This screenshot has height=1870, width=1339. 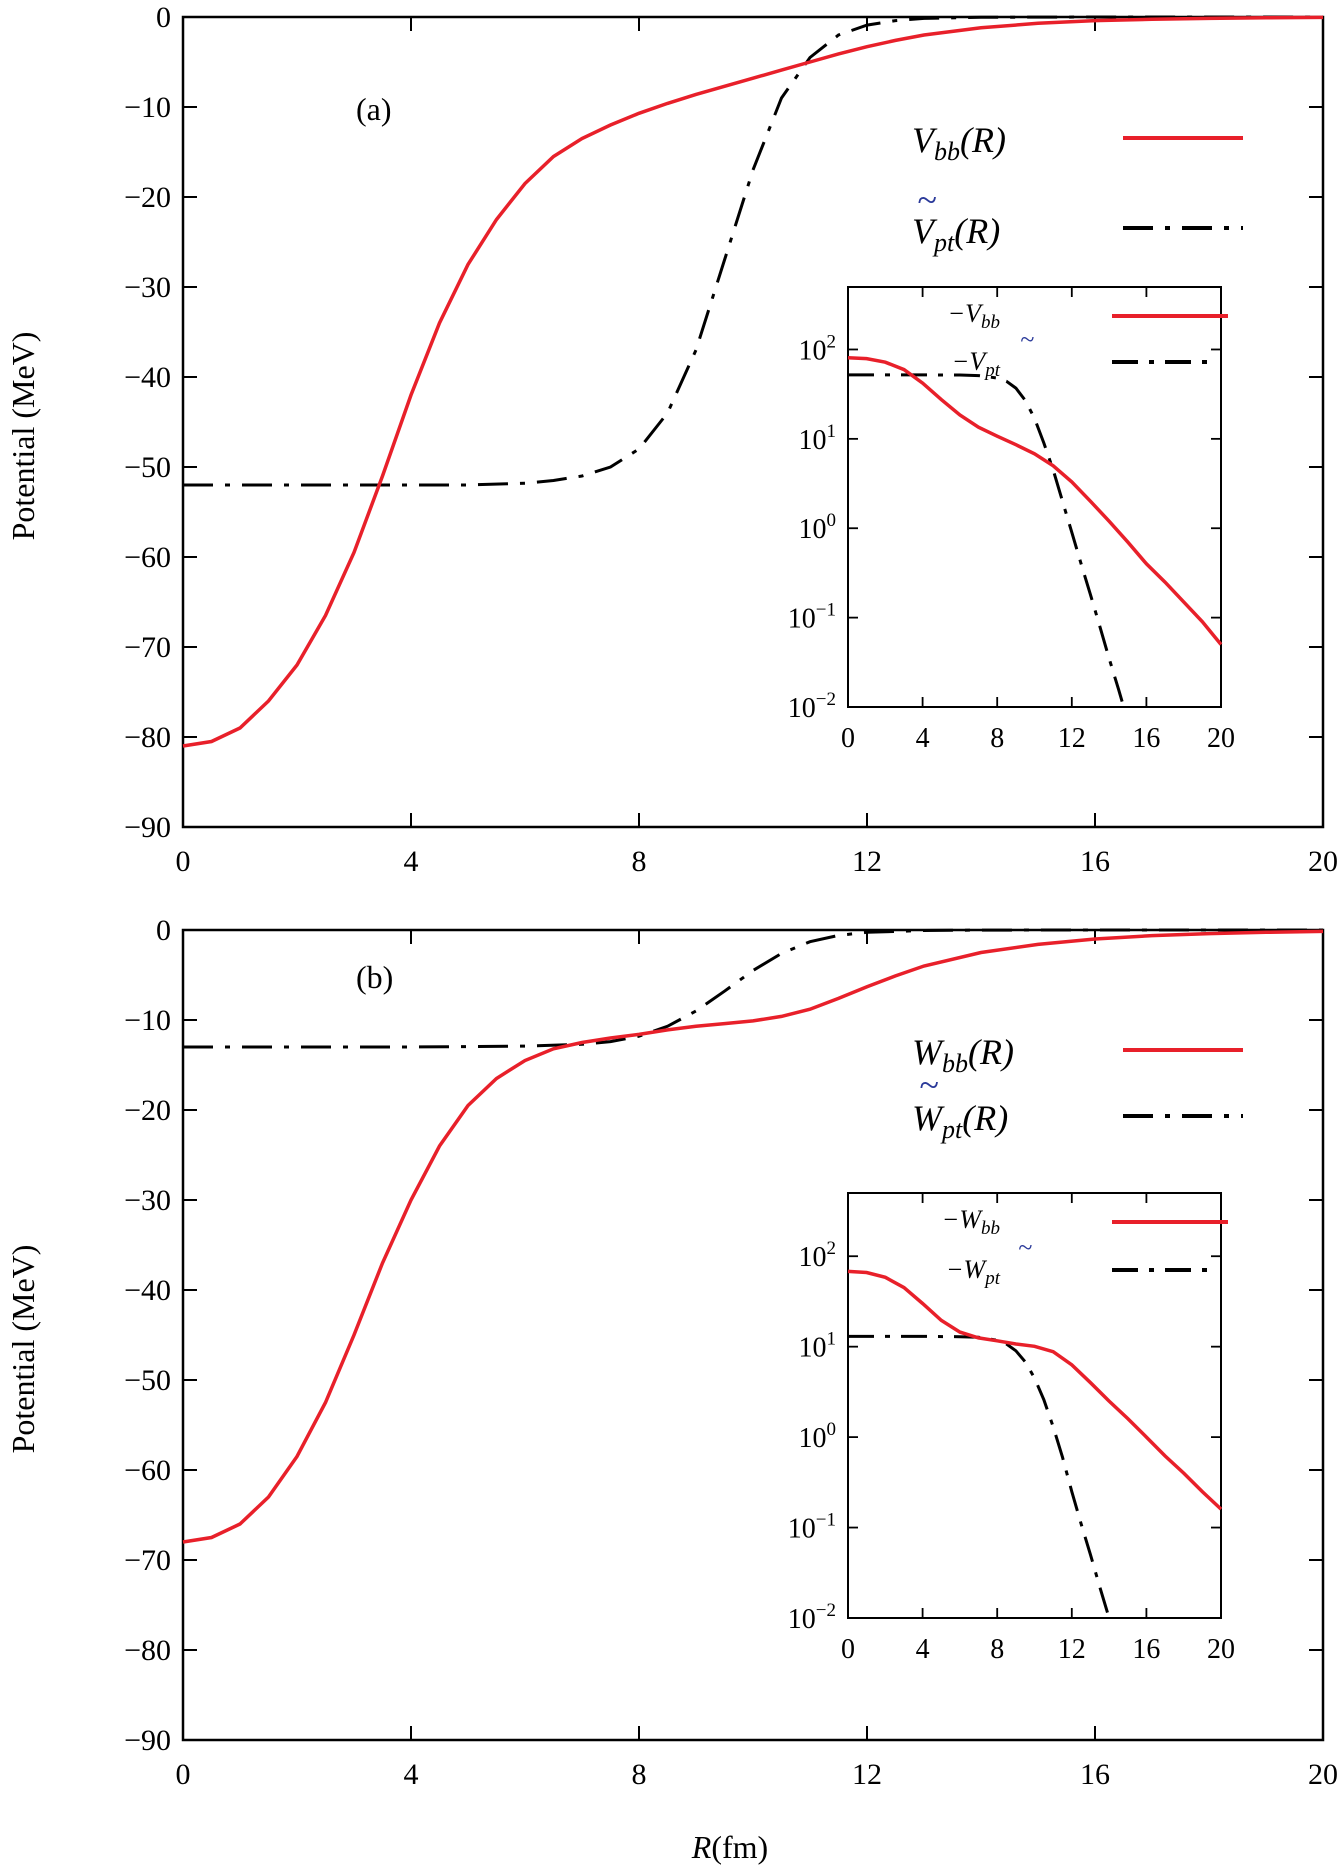 I want to click on panel-a-inset: 0 4 8 12 16 20 10² 10¹ 10⁰ 10⁻¹ 10⁻² −Vbb ~ −Vpt, so click(x=1011, y=520).